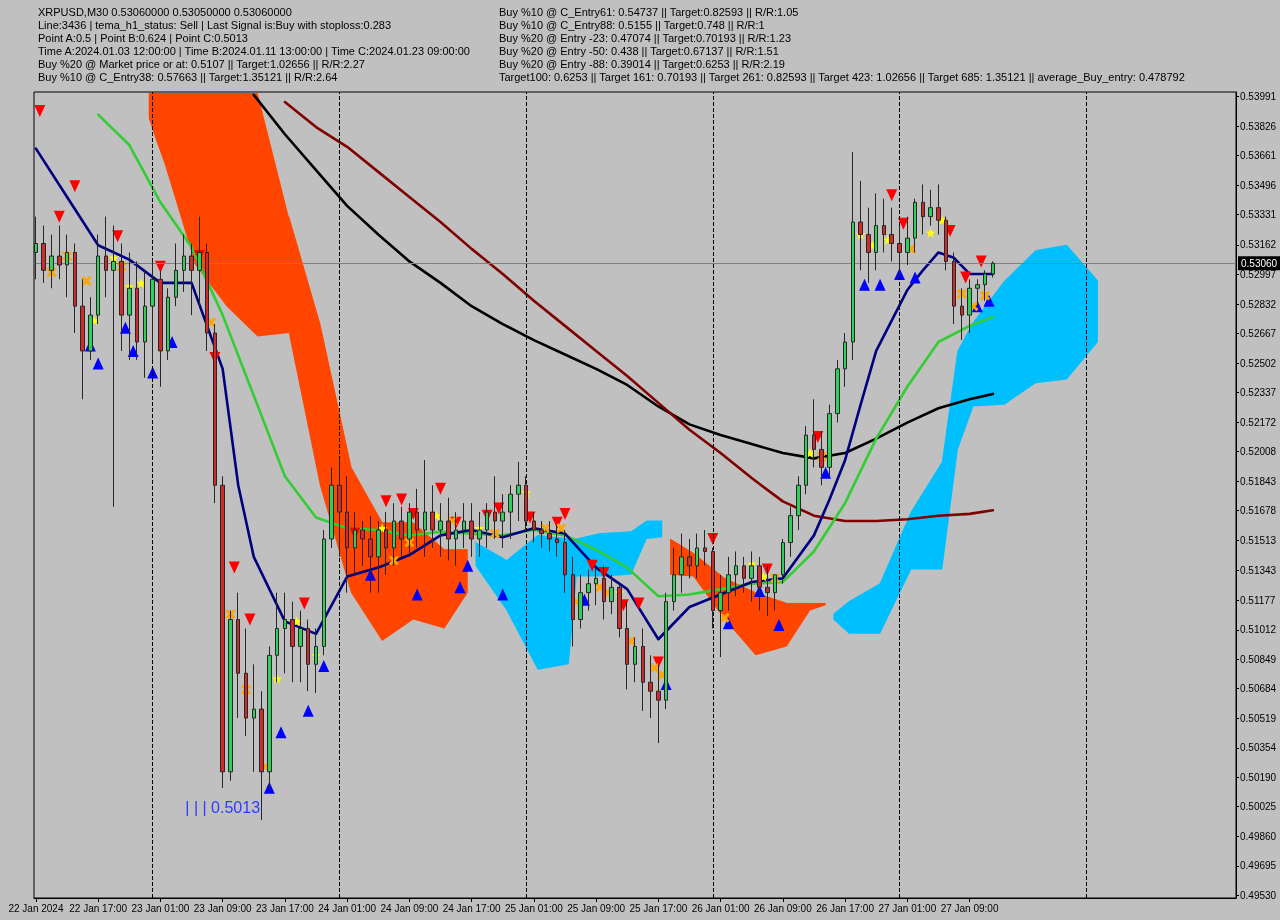  I want to click on y-tick-label: 0.51513, so click(1258, 540).